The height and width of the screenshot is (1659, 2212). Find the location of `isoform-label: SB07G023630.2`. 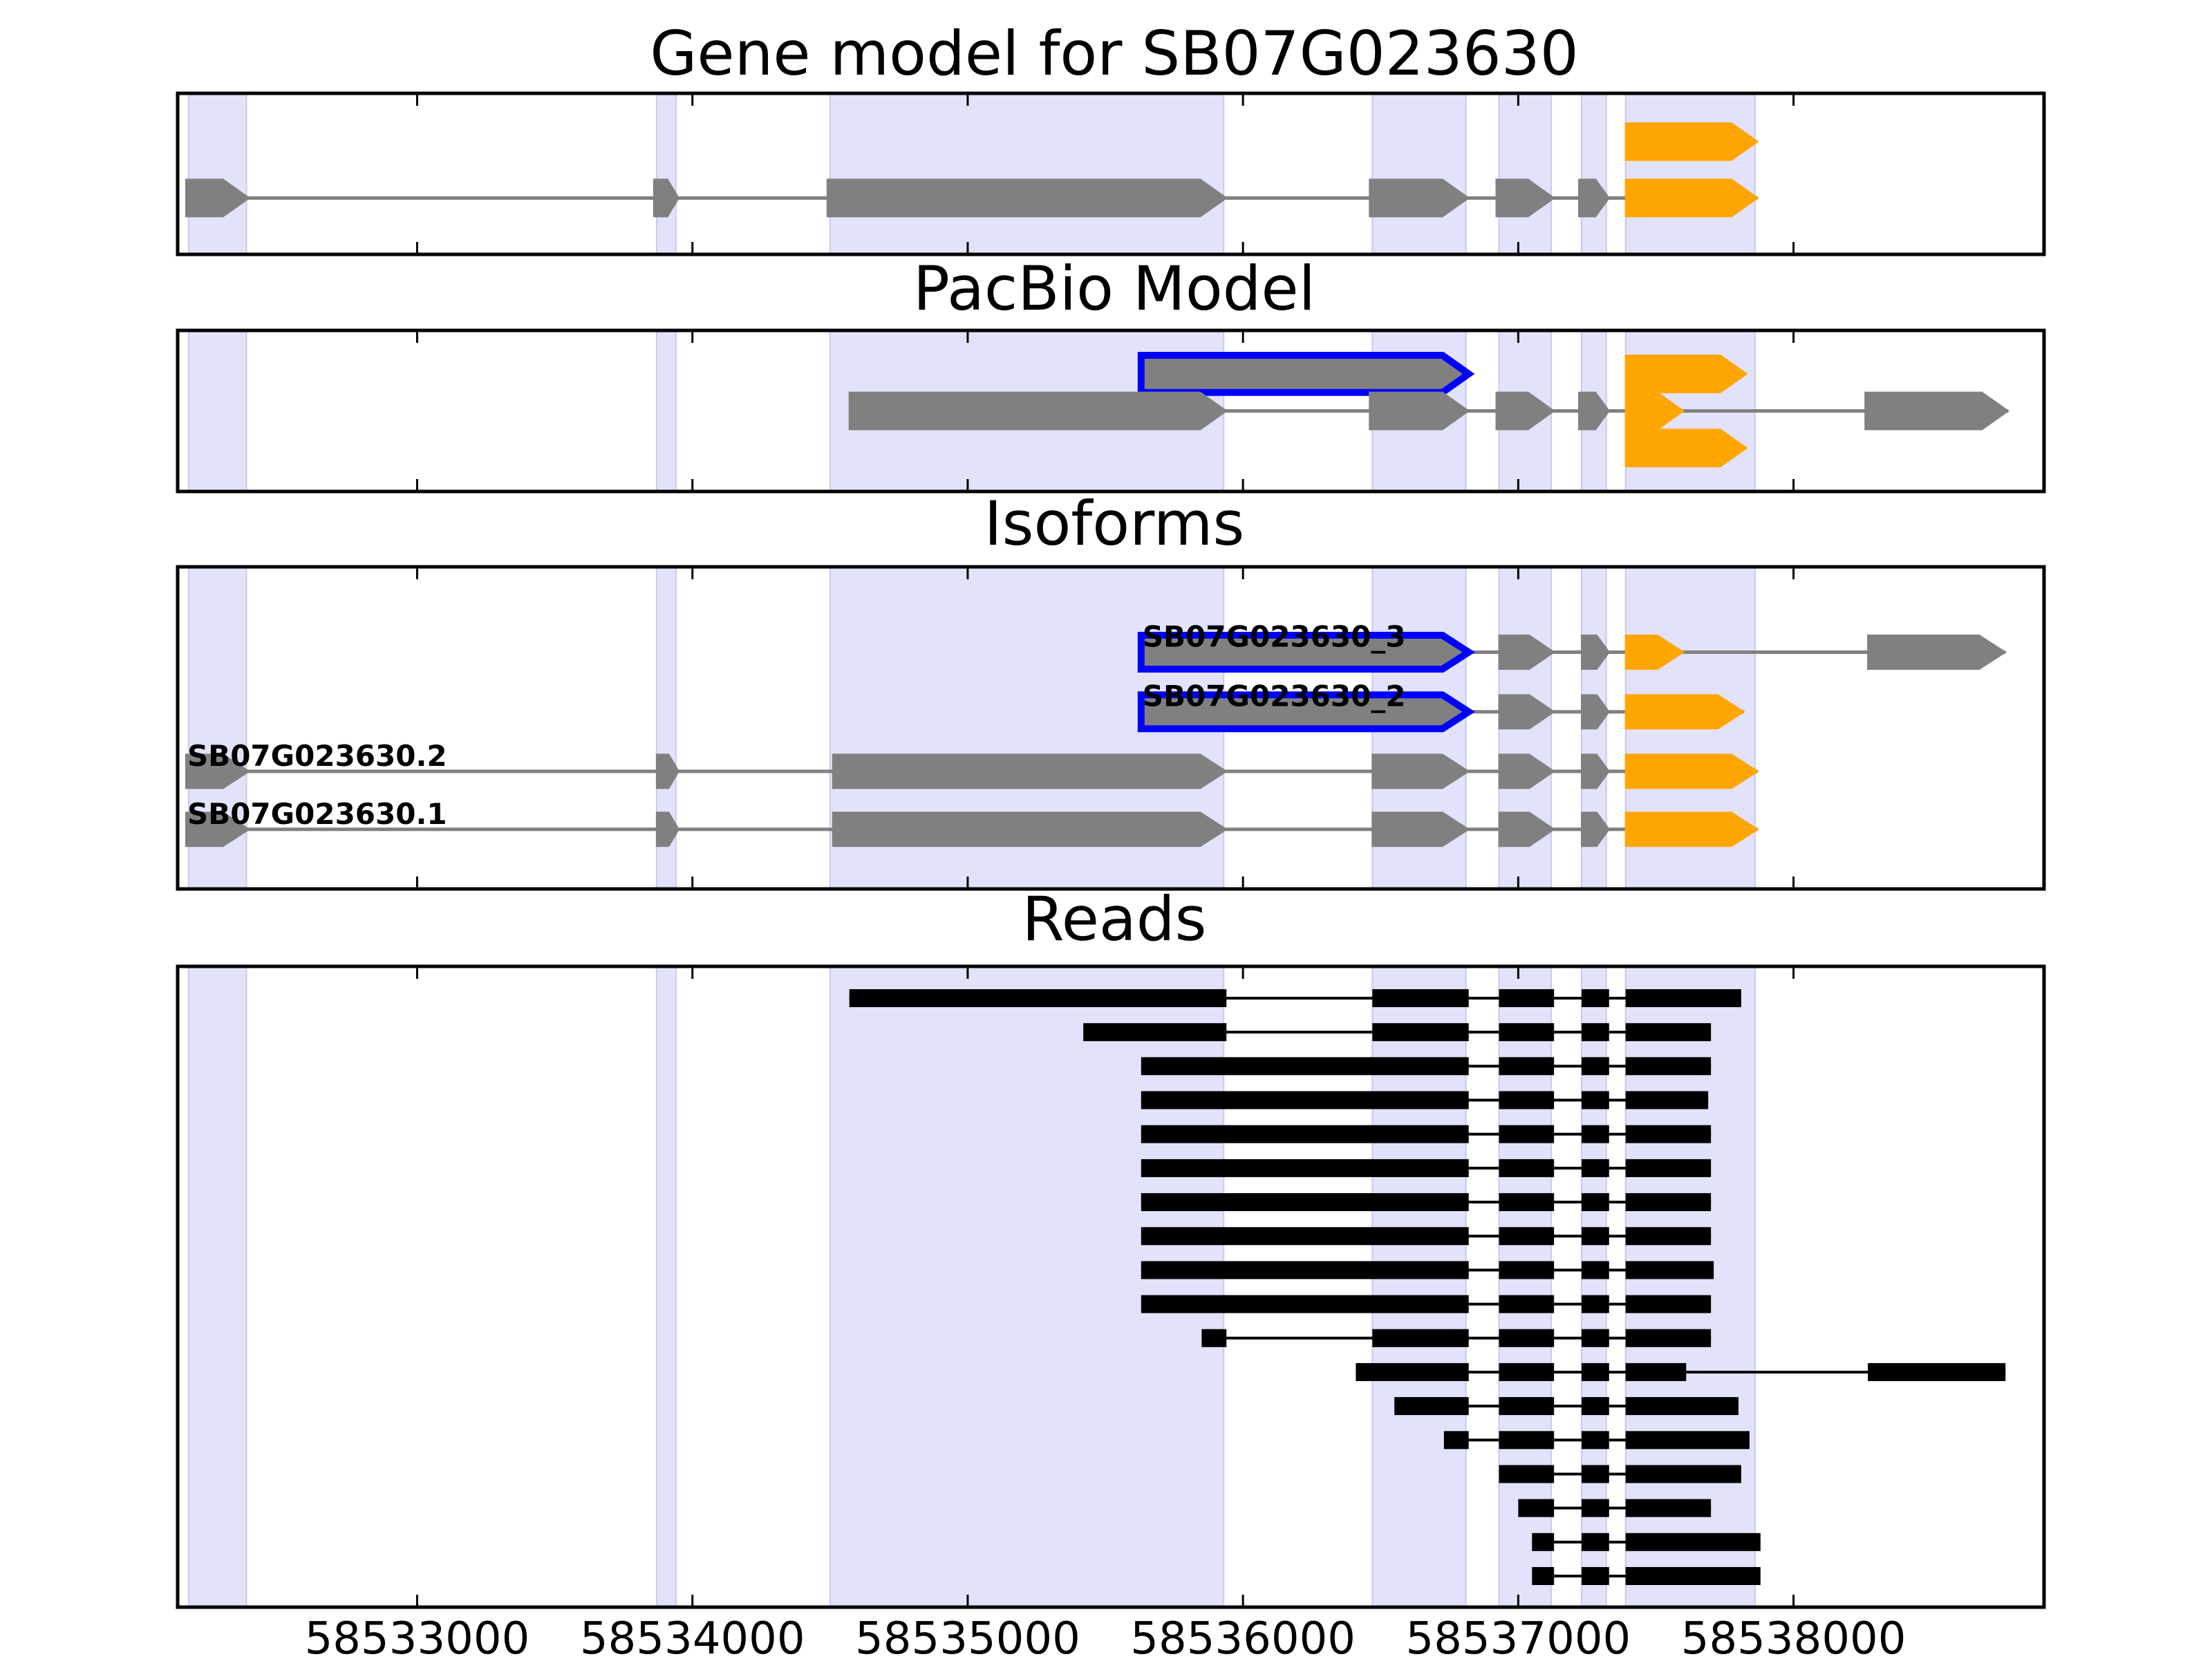

isoform-label: SB07G023630.2 is located at coordinates (317, 756).